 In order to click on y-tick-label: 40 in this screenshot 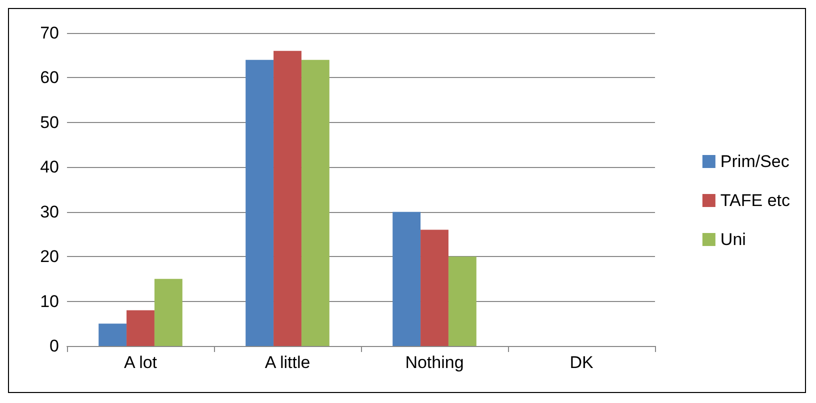, I will do `click(49, 167)`.